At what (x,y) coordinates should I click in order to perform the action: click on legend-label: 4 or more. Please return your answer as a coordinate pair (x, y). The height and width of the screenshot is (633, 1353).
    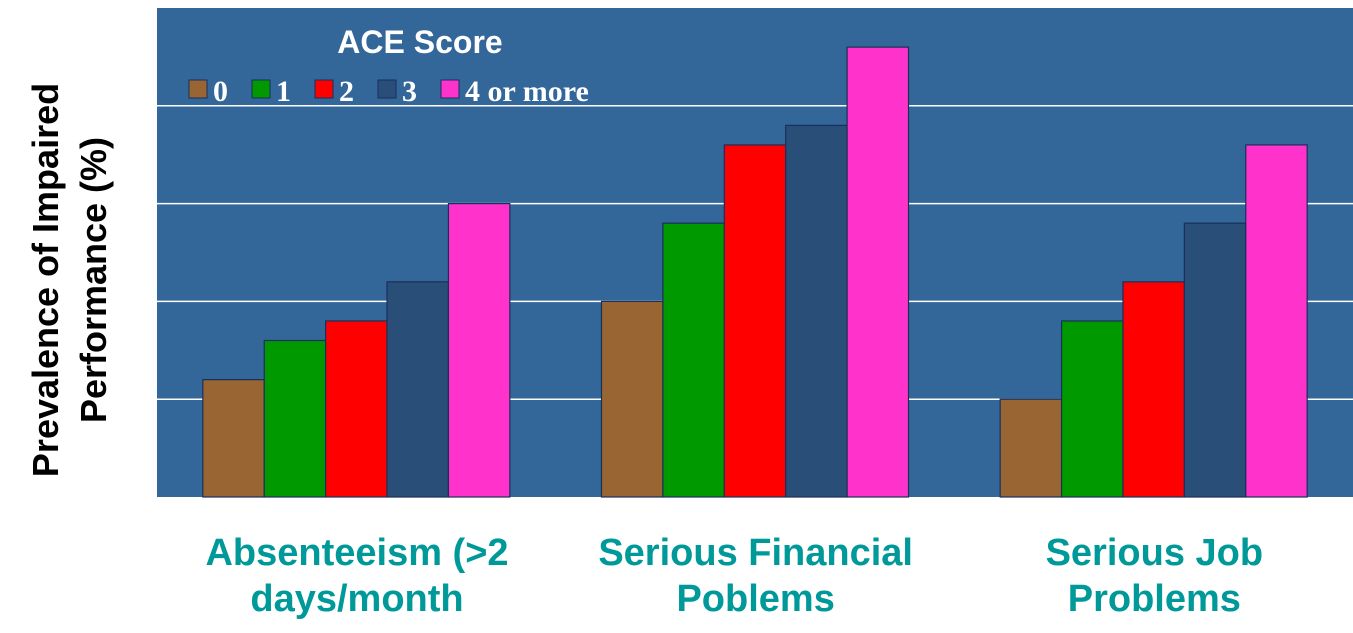
    Looking at the image, I should click on (527, 91).